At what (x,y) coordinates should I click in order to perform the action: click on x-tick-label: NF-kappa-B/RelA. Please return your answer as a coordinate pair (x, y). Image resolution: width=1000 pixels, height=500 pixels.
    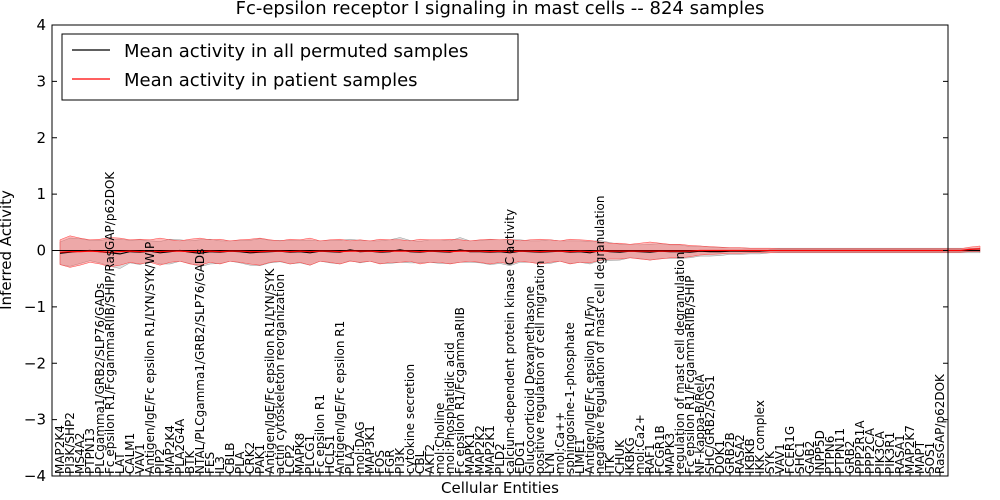
    Looking at the image, I should click on (700, 423).